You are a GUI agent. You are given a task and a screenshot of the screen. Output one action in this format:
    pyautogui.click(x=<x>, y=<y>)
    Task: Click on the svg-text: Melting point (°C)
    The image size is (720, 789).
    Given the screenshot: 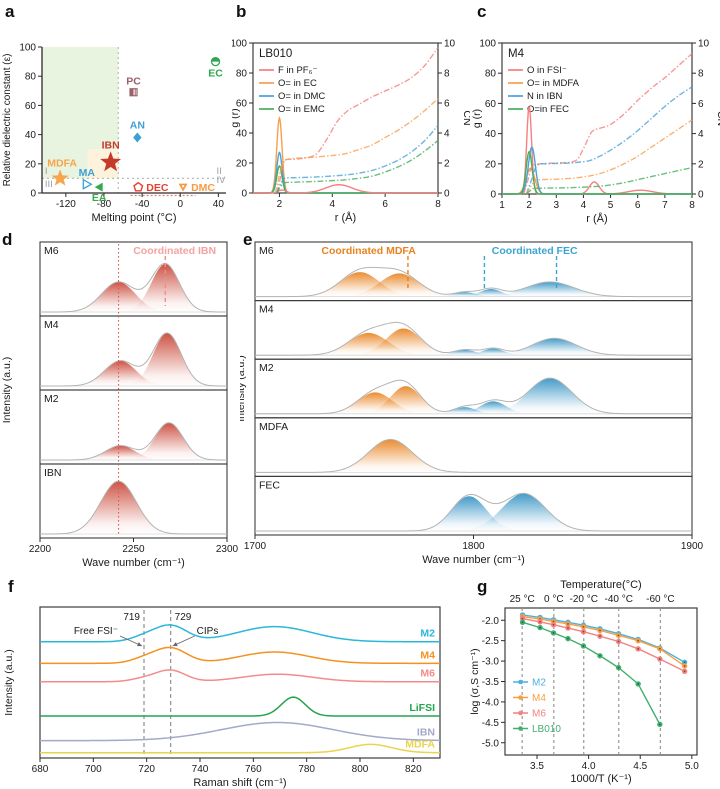 What is the action you would take?
    pyautogui.click(x=133, y=218)
    